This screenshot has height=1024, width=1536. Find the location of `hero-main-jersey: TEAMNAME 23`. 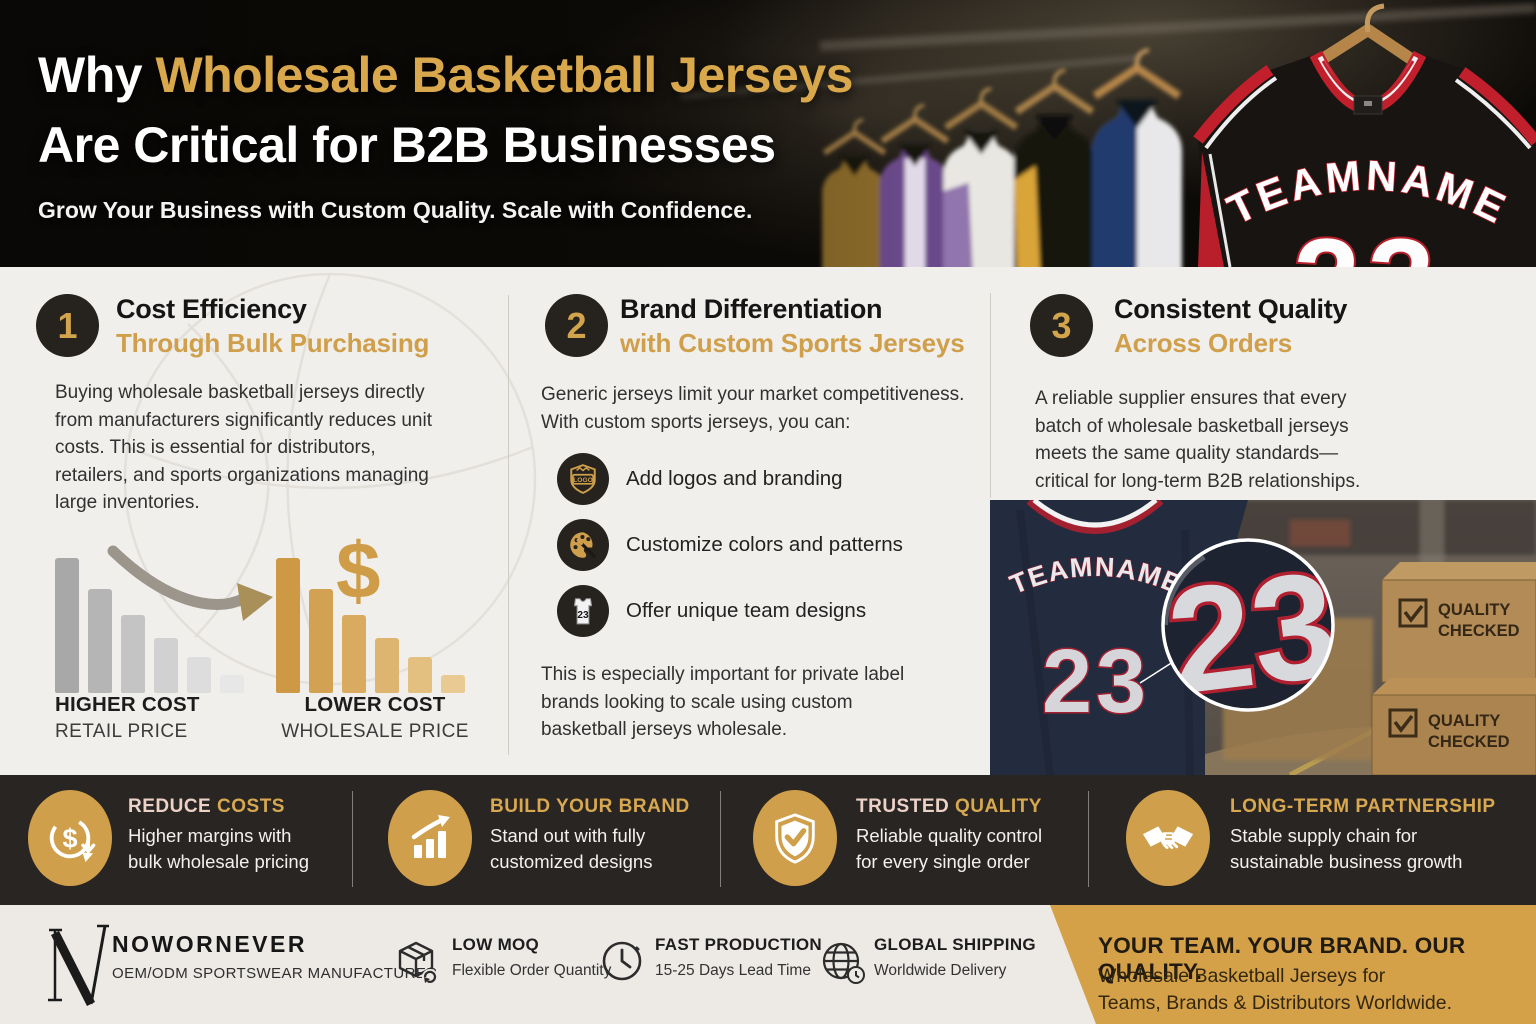

hero-main-jersey: TEAMNAME 23 is located at coordinates (1364, 135).